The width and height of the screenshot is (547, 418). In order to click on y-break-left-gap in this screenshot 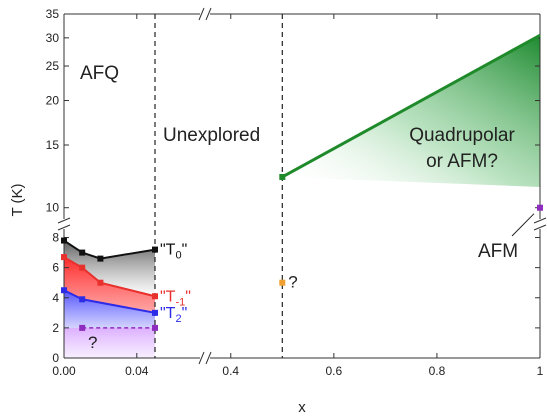, I will do `click(64, 224)`.